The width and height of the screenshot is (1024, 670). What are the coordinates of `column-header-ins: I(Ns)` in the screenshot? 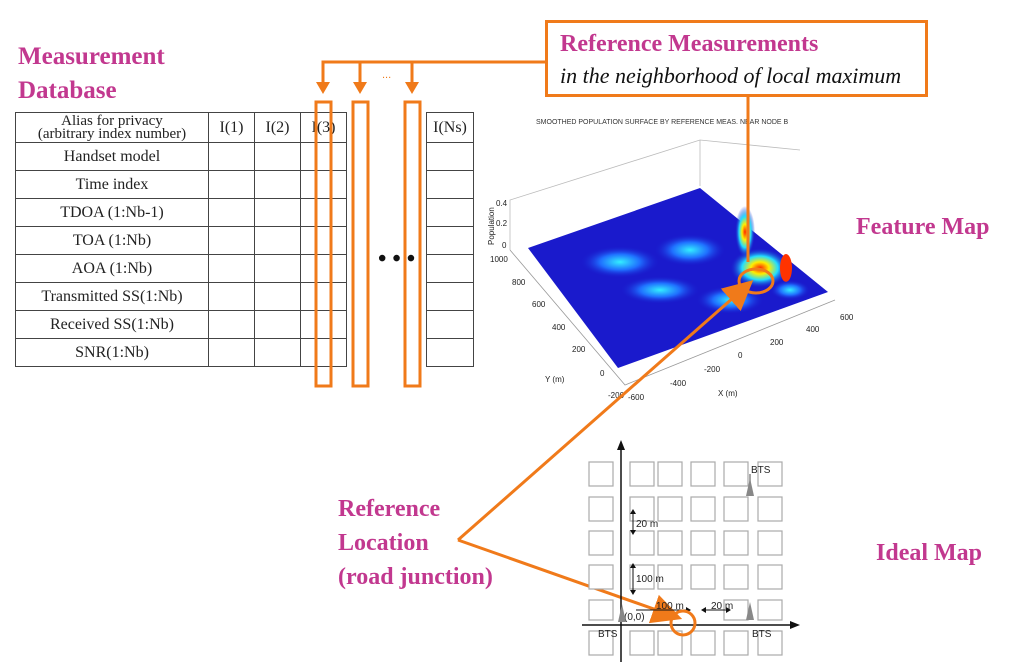 It's located at (450, 127).